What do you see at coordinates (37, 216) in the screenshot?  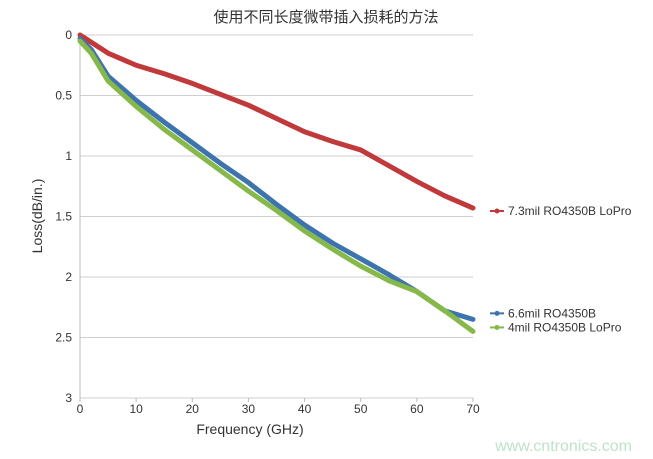 I see `y-axis-label: Loss(dB/in.)` at bounding box center [37, 216].